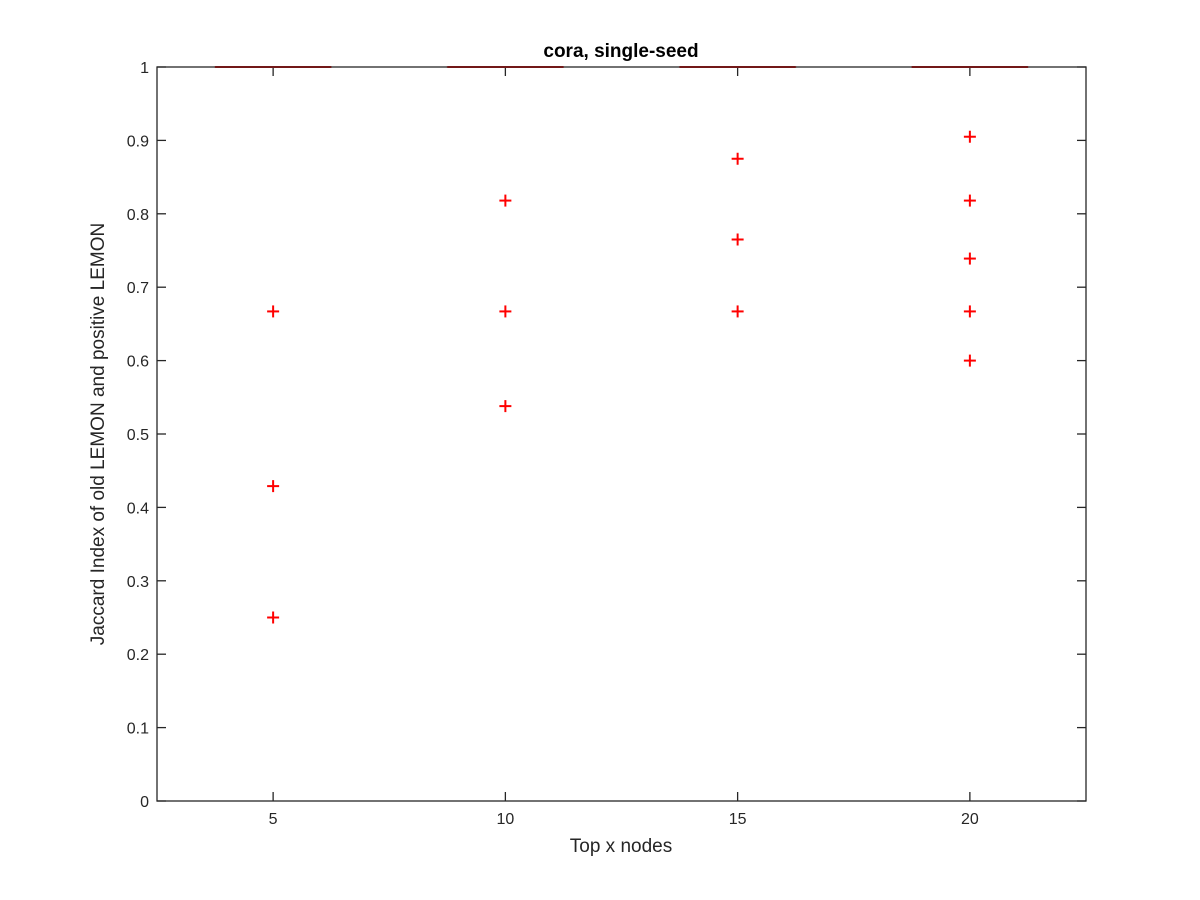 The width and height of the screenshot is (1200, 900). I want to click on y-tick-label: 0.7, so click(138, 288).